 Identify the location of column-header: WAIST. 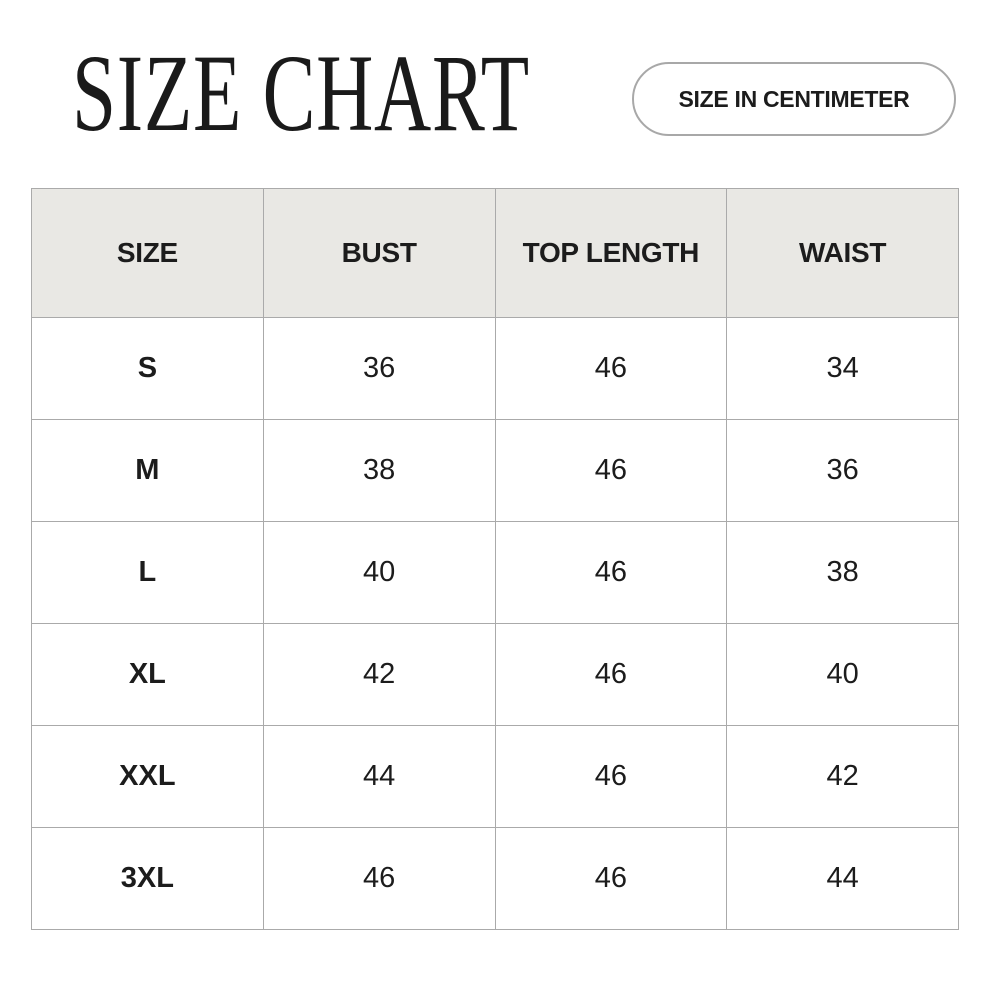
(842, 253).